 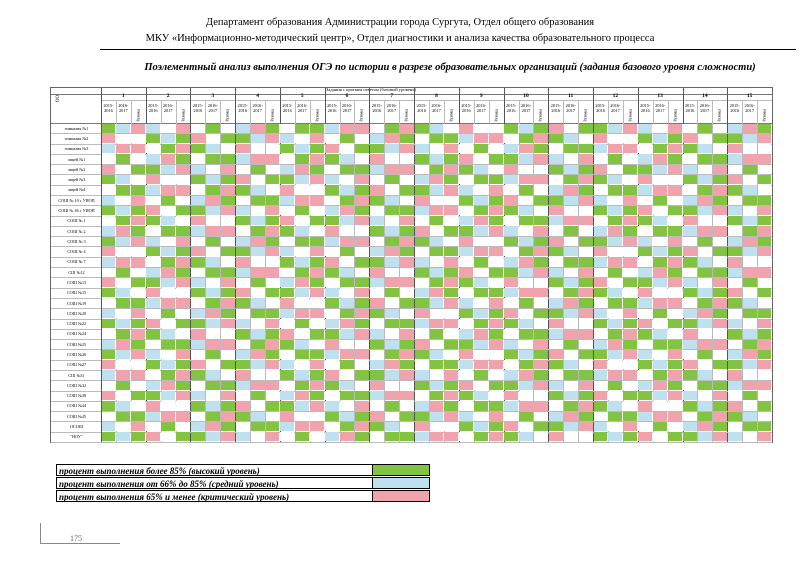 What do you see at coordinates (76, 303) in the screenshot?
I see `row-label: СОШ №19` at bounding box center [76, 303].